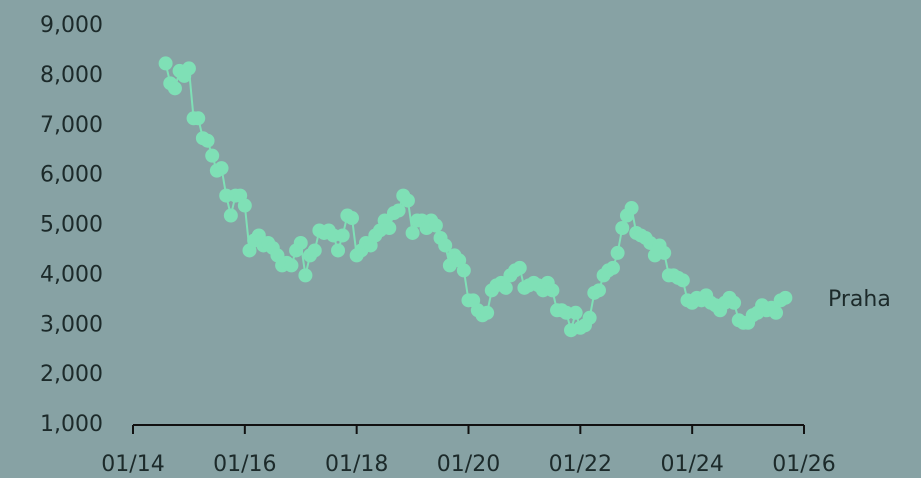 The image size is (921, 478). What do you see at coordinates (468, 464) in the screenshot?
I see `x-tick-label: 01/20` at bounding box center [468, 464].